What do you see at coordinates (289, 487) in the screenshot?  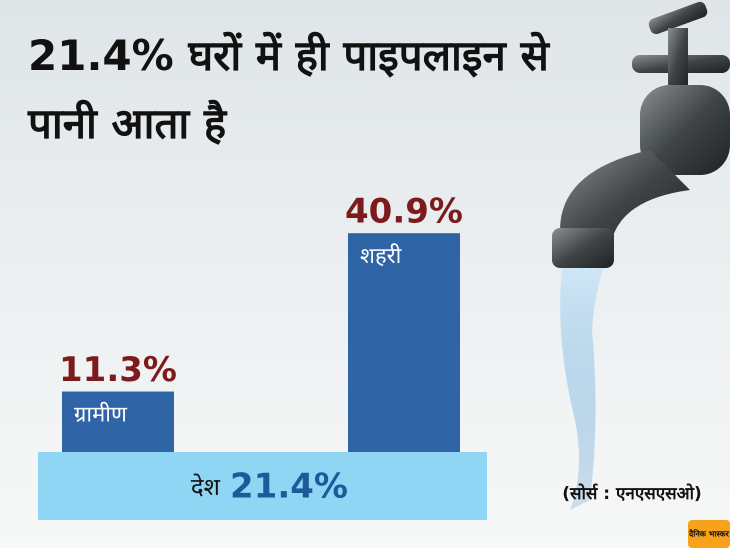 I see `national-value: 21.4%` at bounding box center [289, 487].